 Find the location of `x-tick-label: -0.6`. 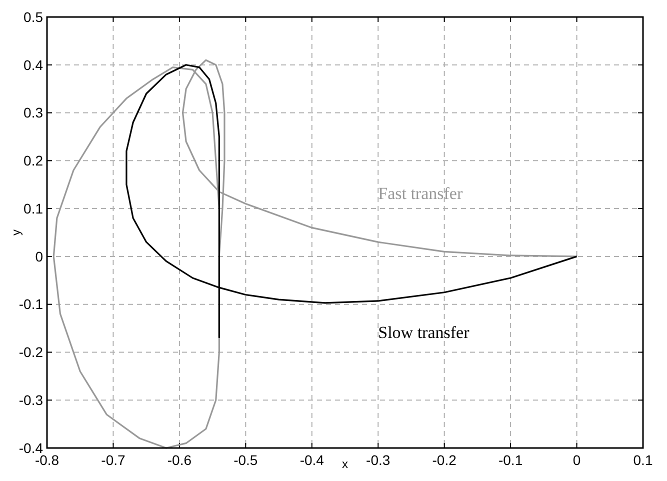

x-tick-label: -0.6 is located at coordinates (179, 460).